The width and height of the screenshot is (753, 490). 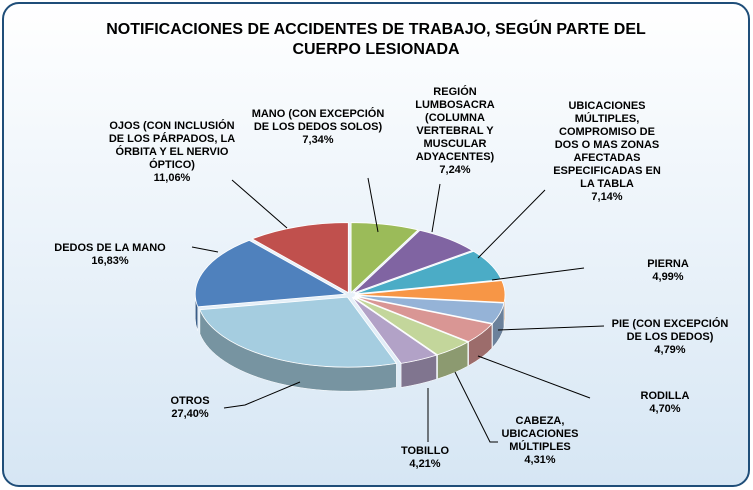 I want to click on data-label: CABEZA, UBICACIONES MÚLTIPLES 4,31%, so click(x=540, y=441).